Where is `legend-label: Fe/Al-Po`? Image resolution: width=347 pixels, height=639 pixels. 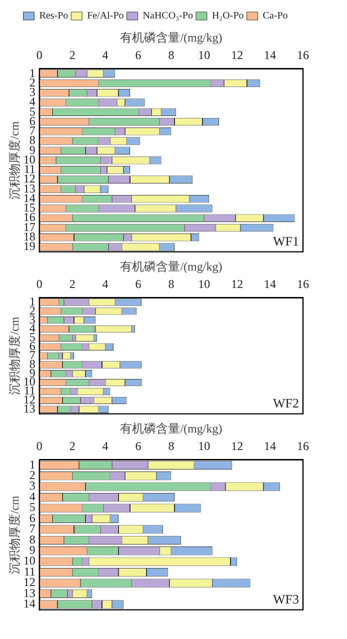 legend-label: Fe/Al-Po is located at coordinates (105, 16).